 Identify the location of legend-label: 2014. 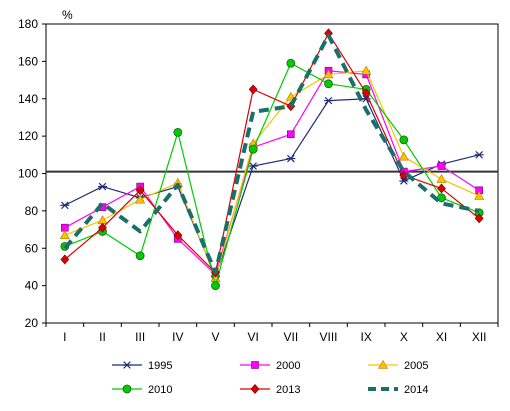
(416, 390).